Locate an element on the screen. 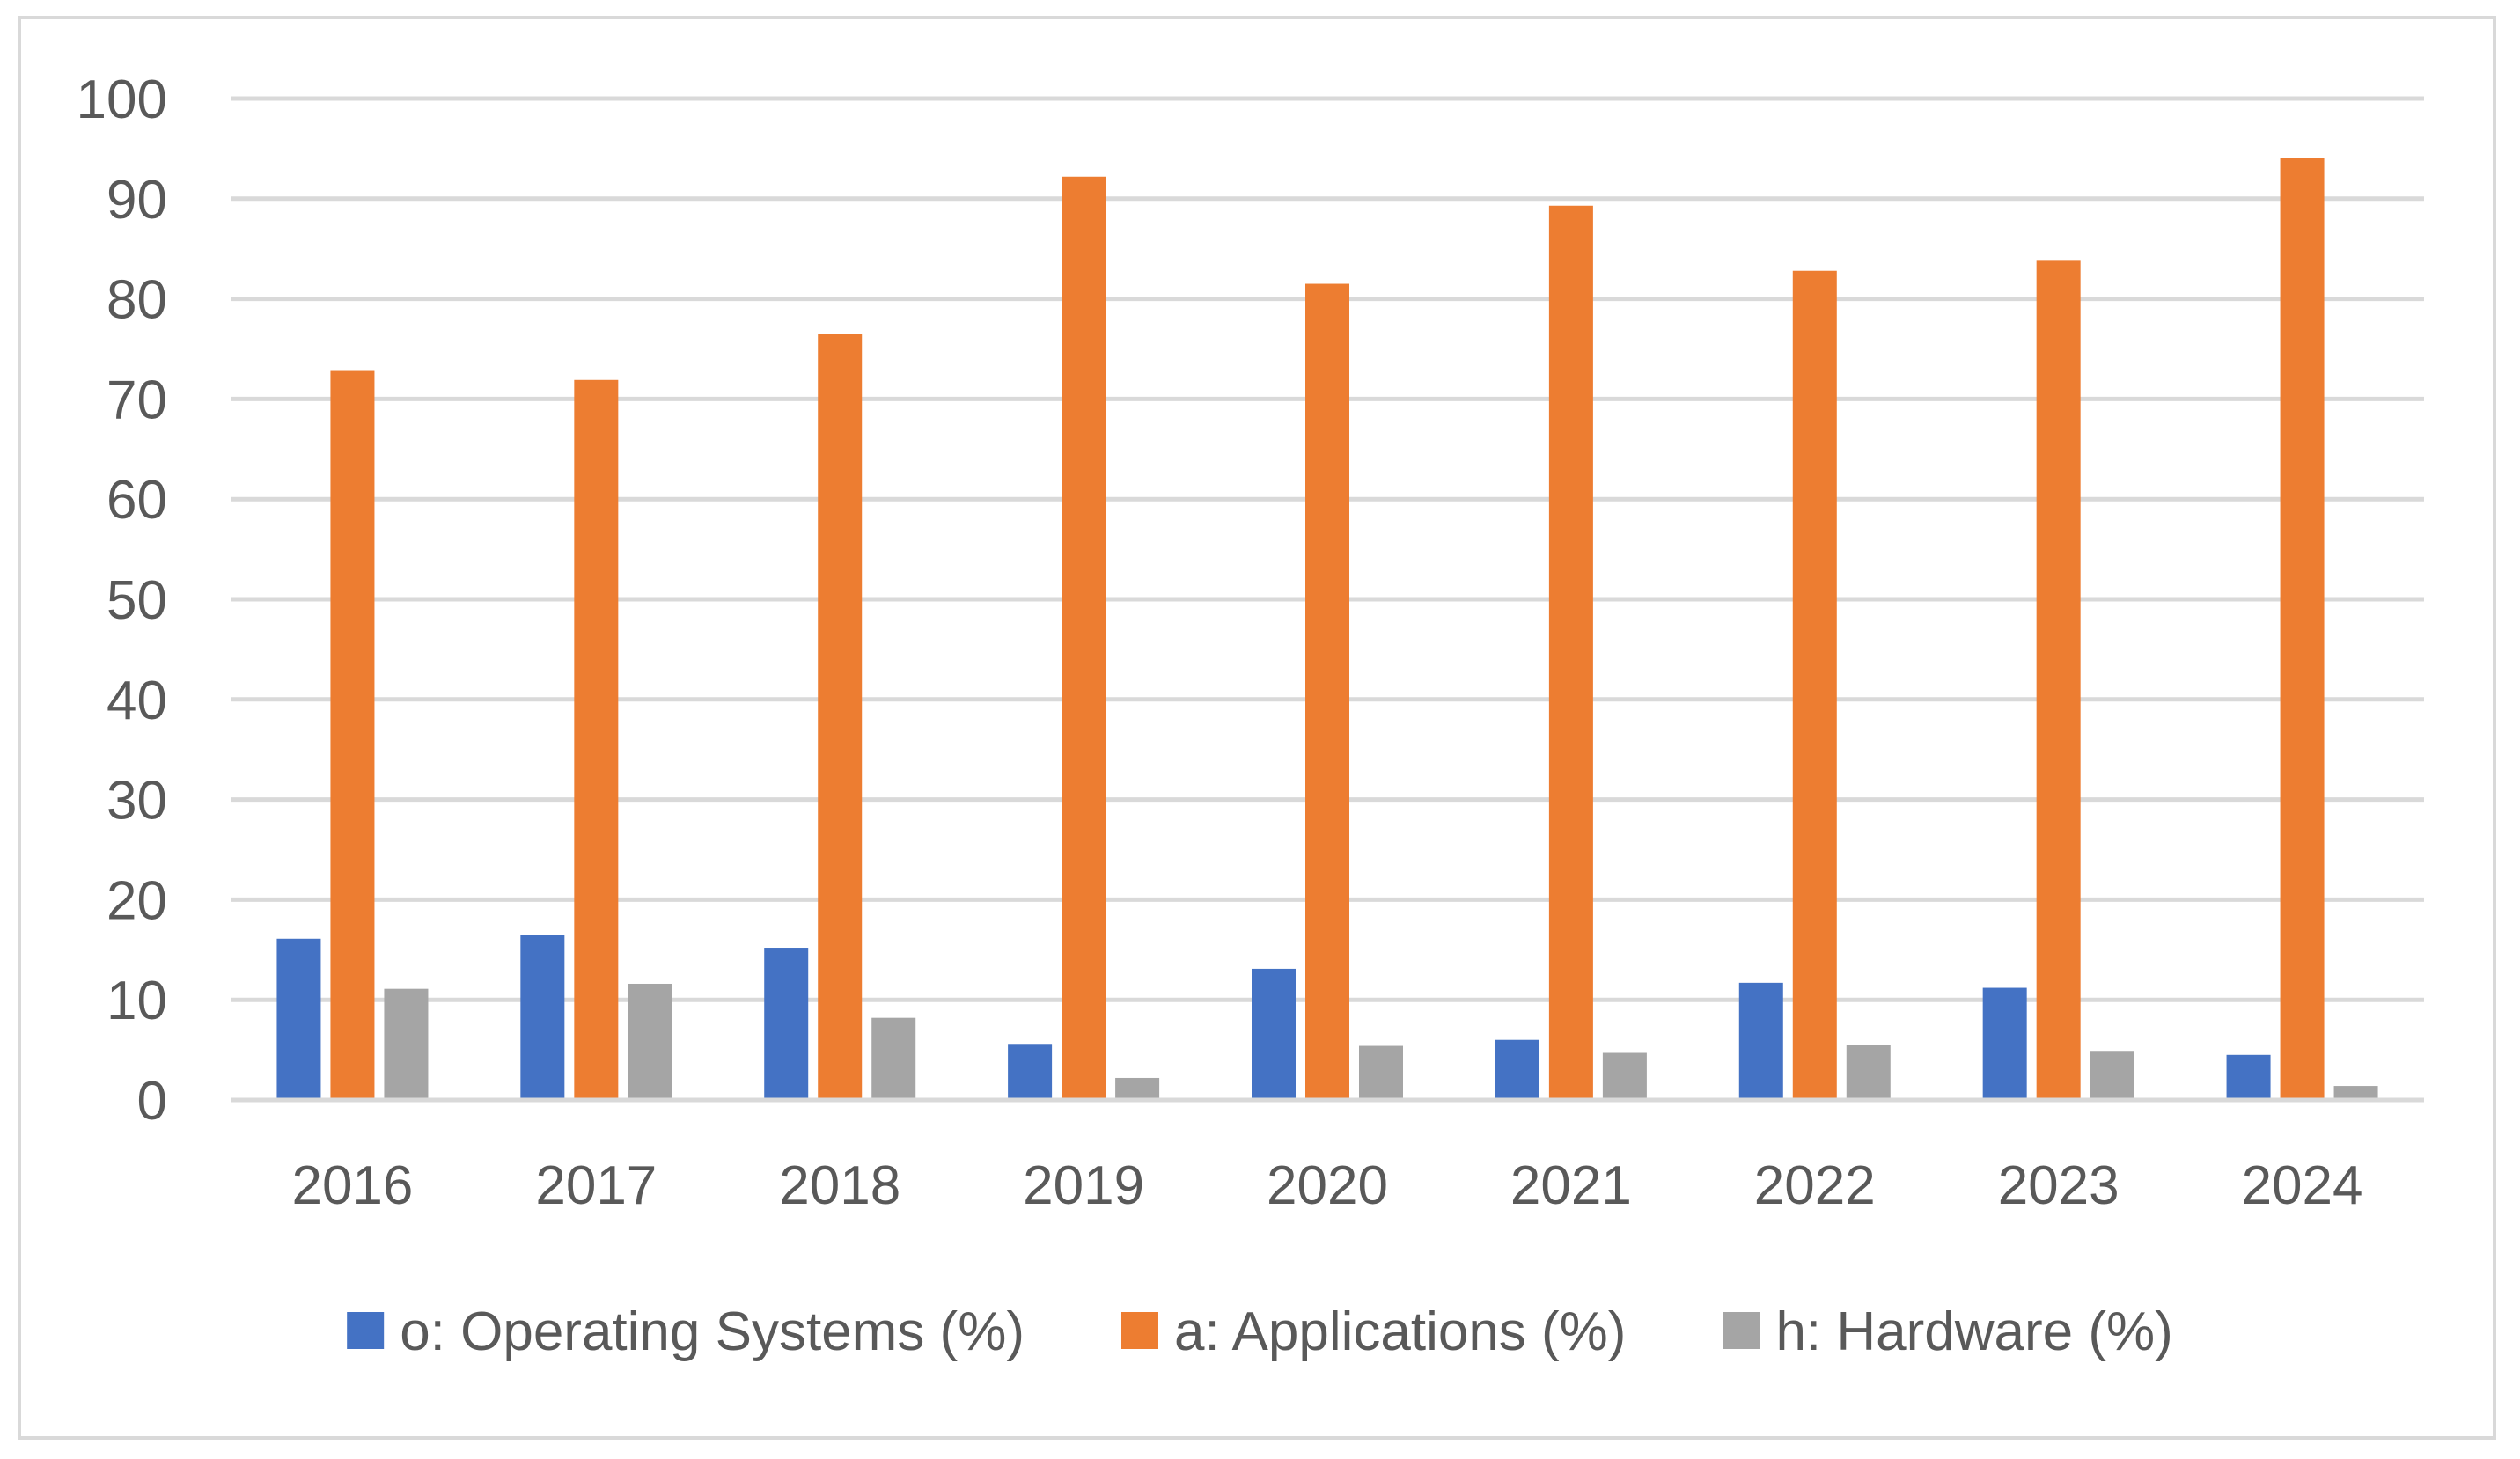 The image size is (2520, 1459). legend-item-3: h: Hardware (%) is located at coordinates (1948, 1331).